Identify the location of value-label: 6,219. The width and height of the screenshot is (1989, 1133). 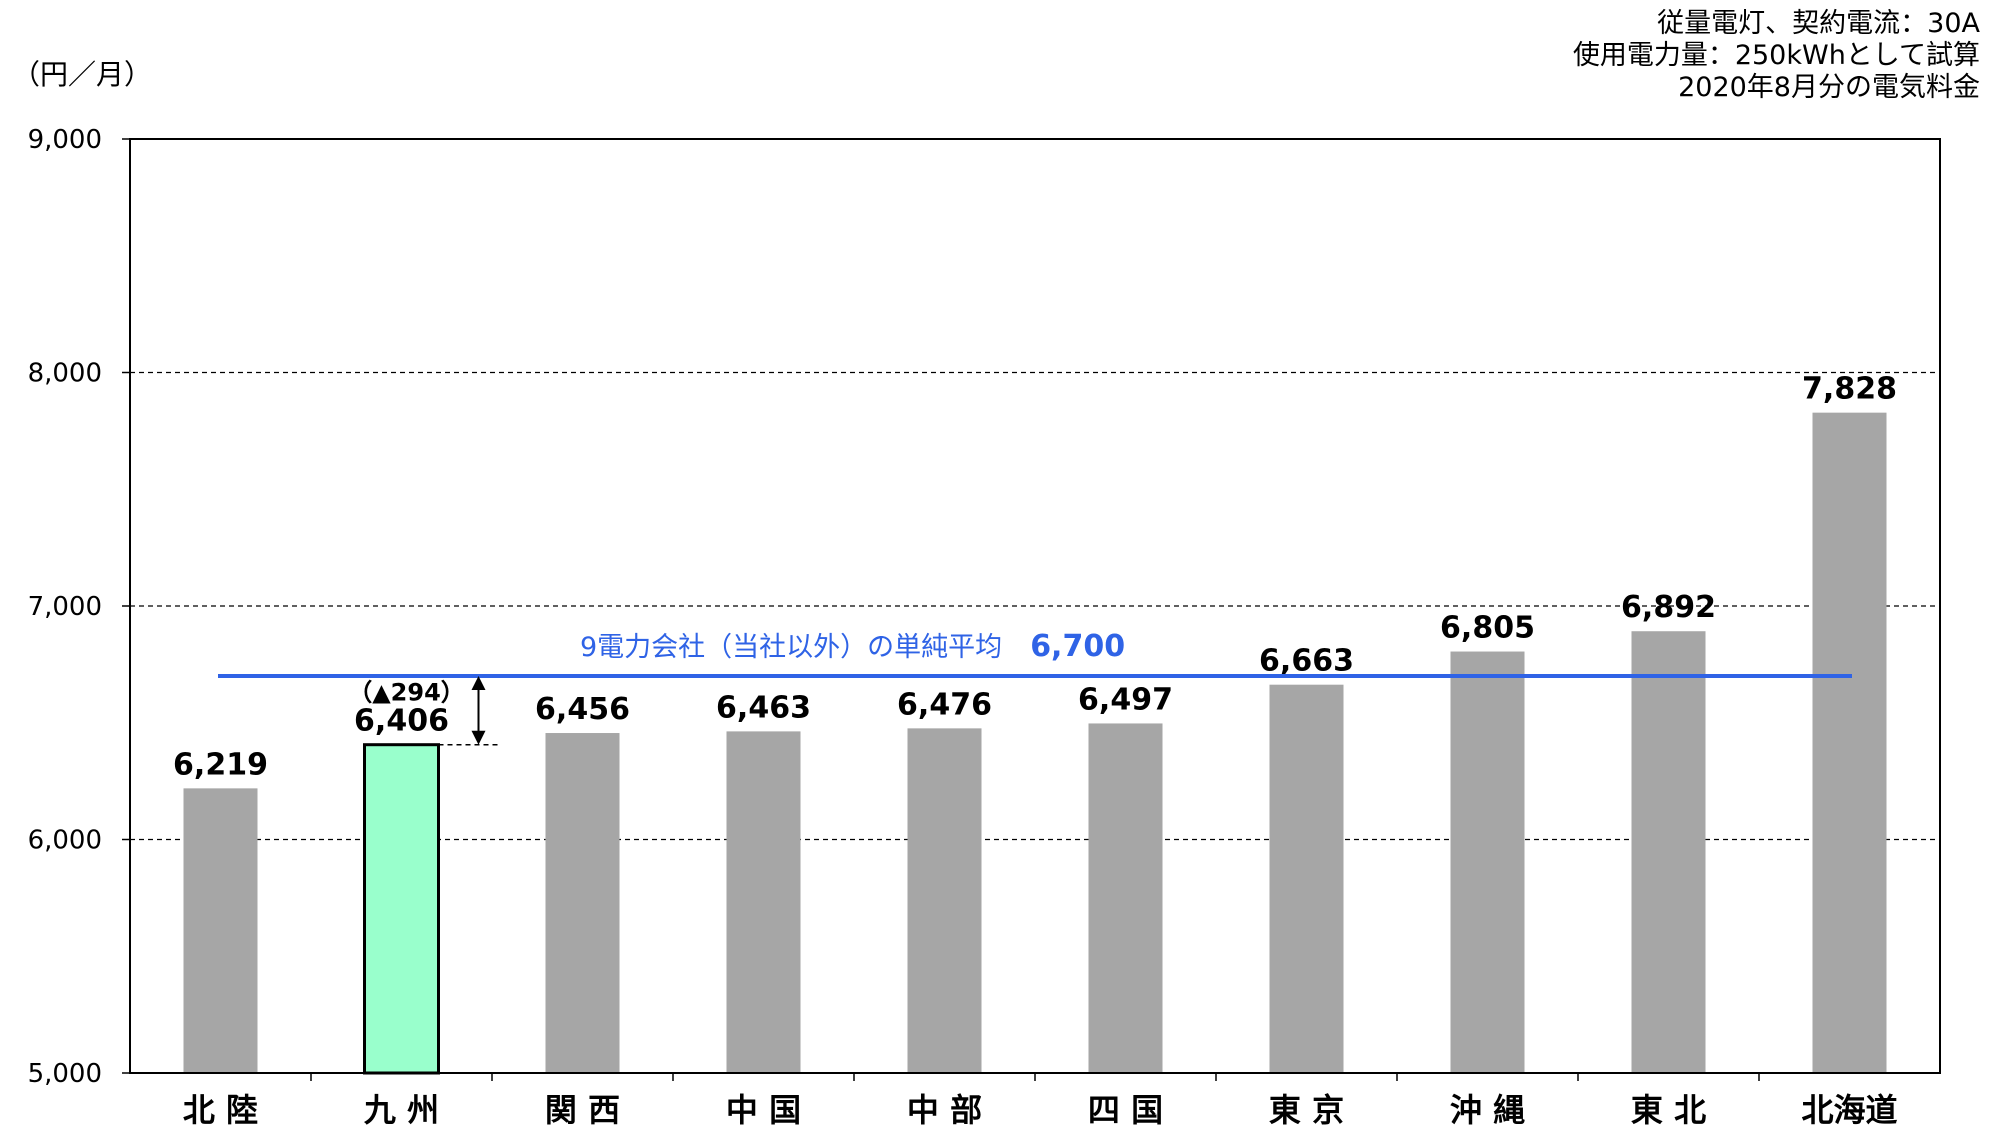
(220, 764).